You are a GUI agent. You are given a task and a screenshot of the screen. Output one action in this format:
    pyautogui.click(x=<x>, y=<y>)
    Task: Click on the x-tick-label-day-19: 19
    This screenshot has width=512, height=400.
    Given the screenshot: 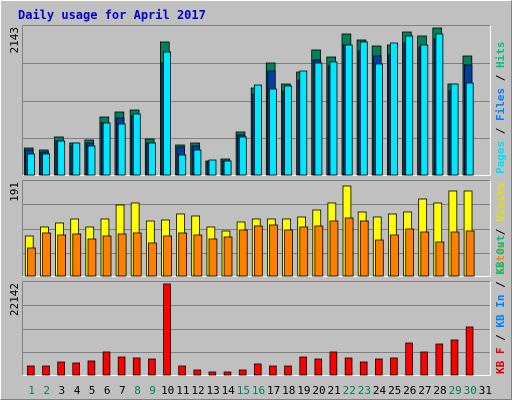 What is the action you would take?
    pyautogui.click(x=303, y=390)
    